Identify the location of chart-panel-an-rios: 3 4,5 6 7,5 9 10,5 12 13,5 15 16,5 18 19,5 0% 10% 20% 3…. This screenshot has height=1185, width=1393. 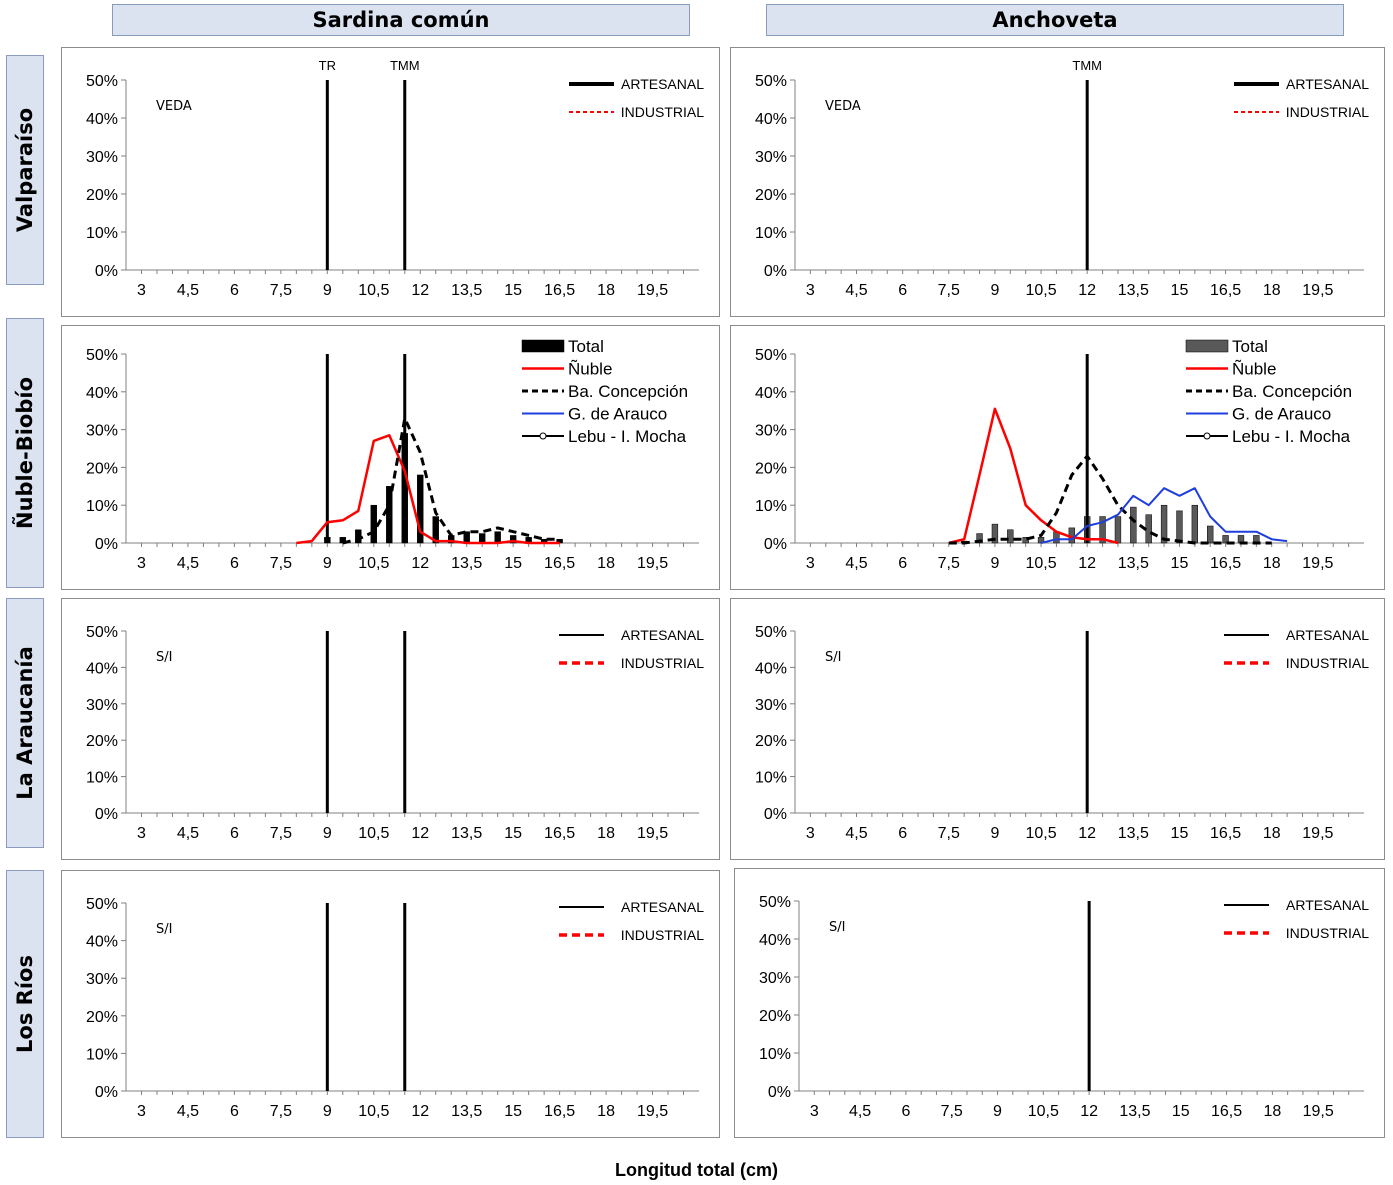
(1059, 1003).